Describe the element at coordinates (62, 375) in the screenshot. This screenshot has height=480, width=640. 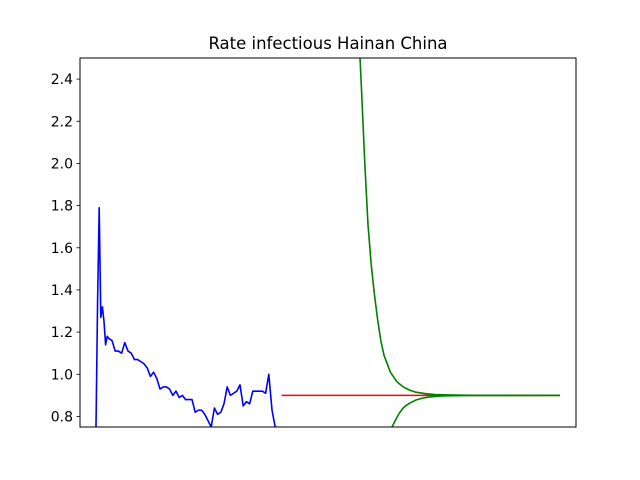
I see `y-tick-label: 1.0` at that location.